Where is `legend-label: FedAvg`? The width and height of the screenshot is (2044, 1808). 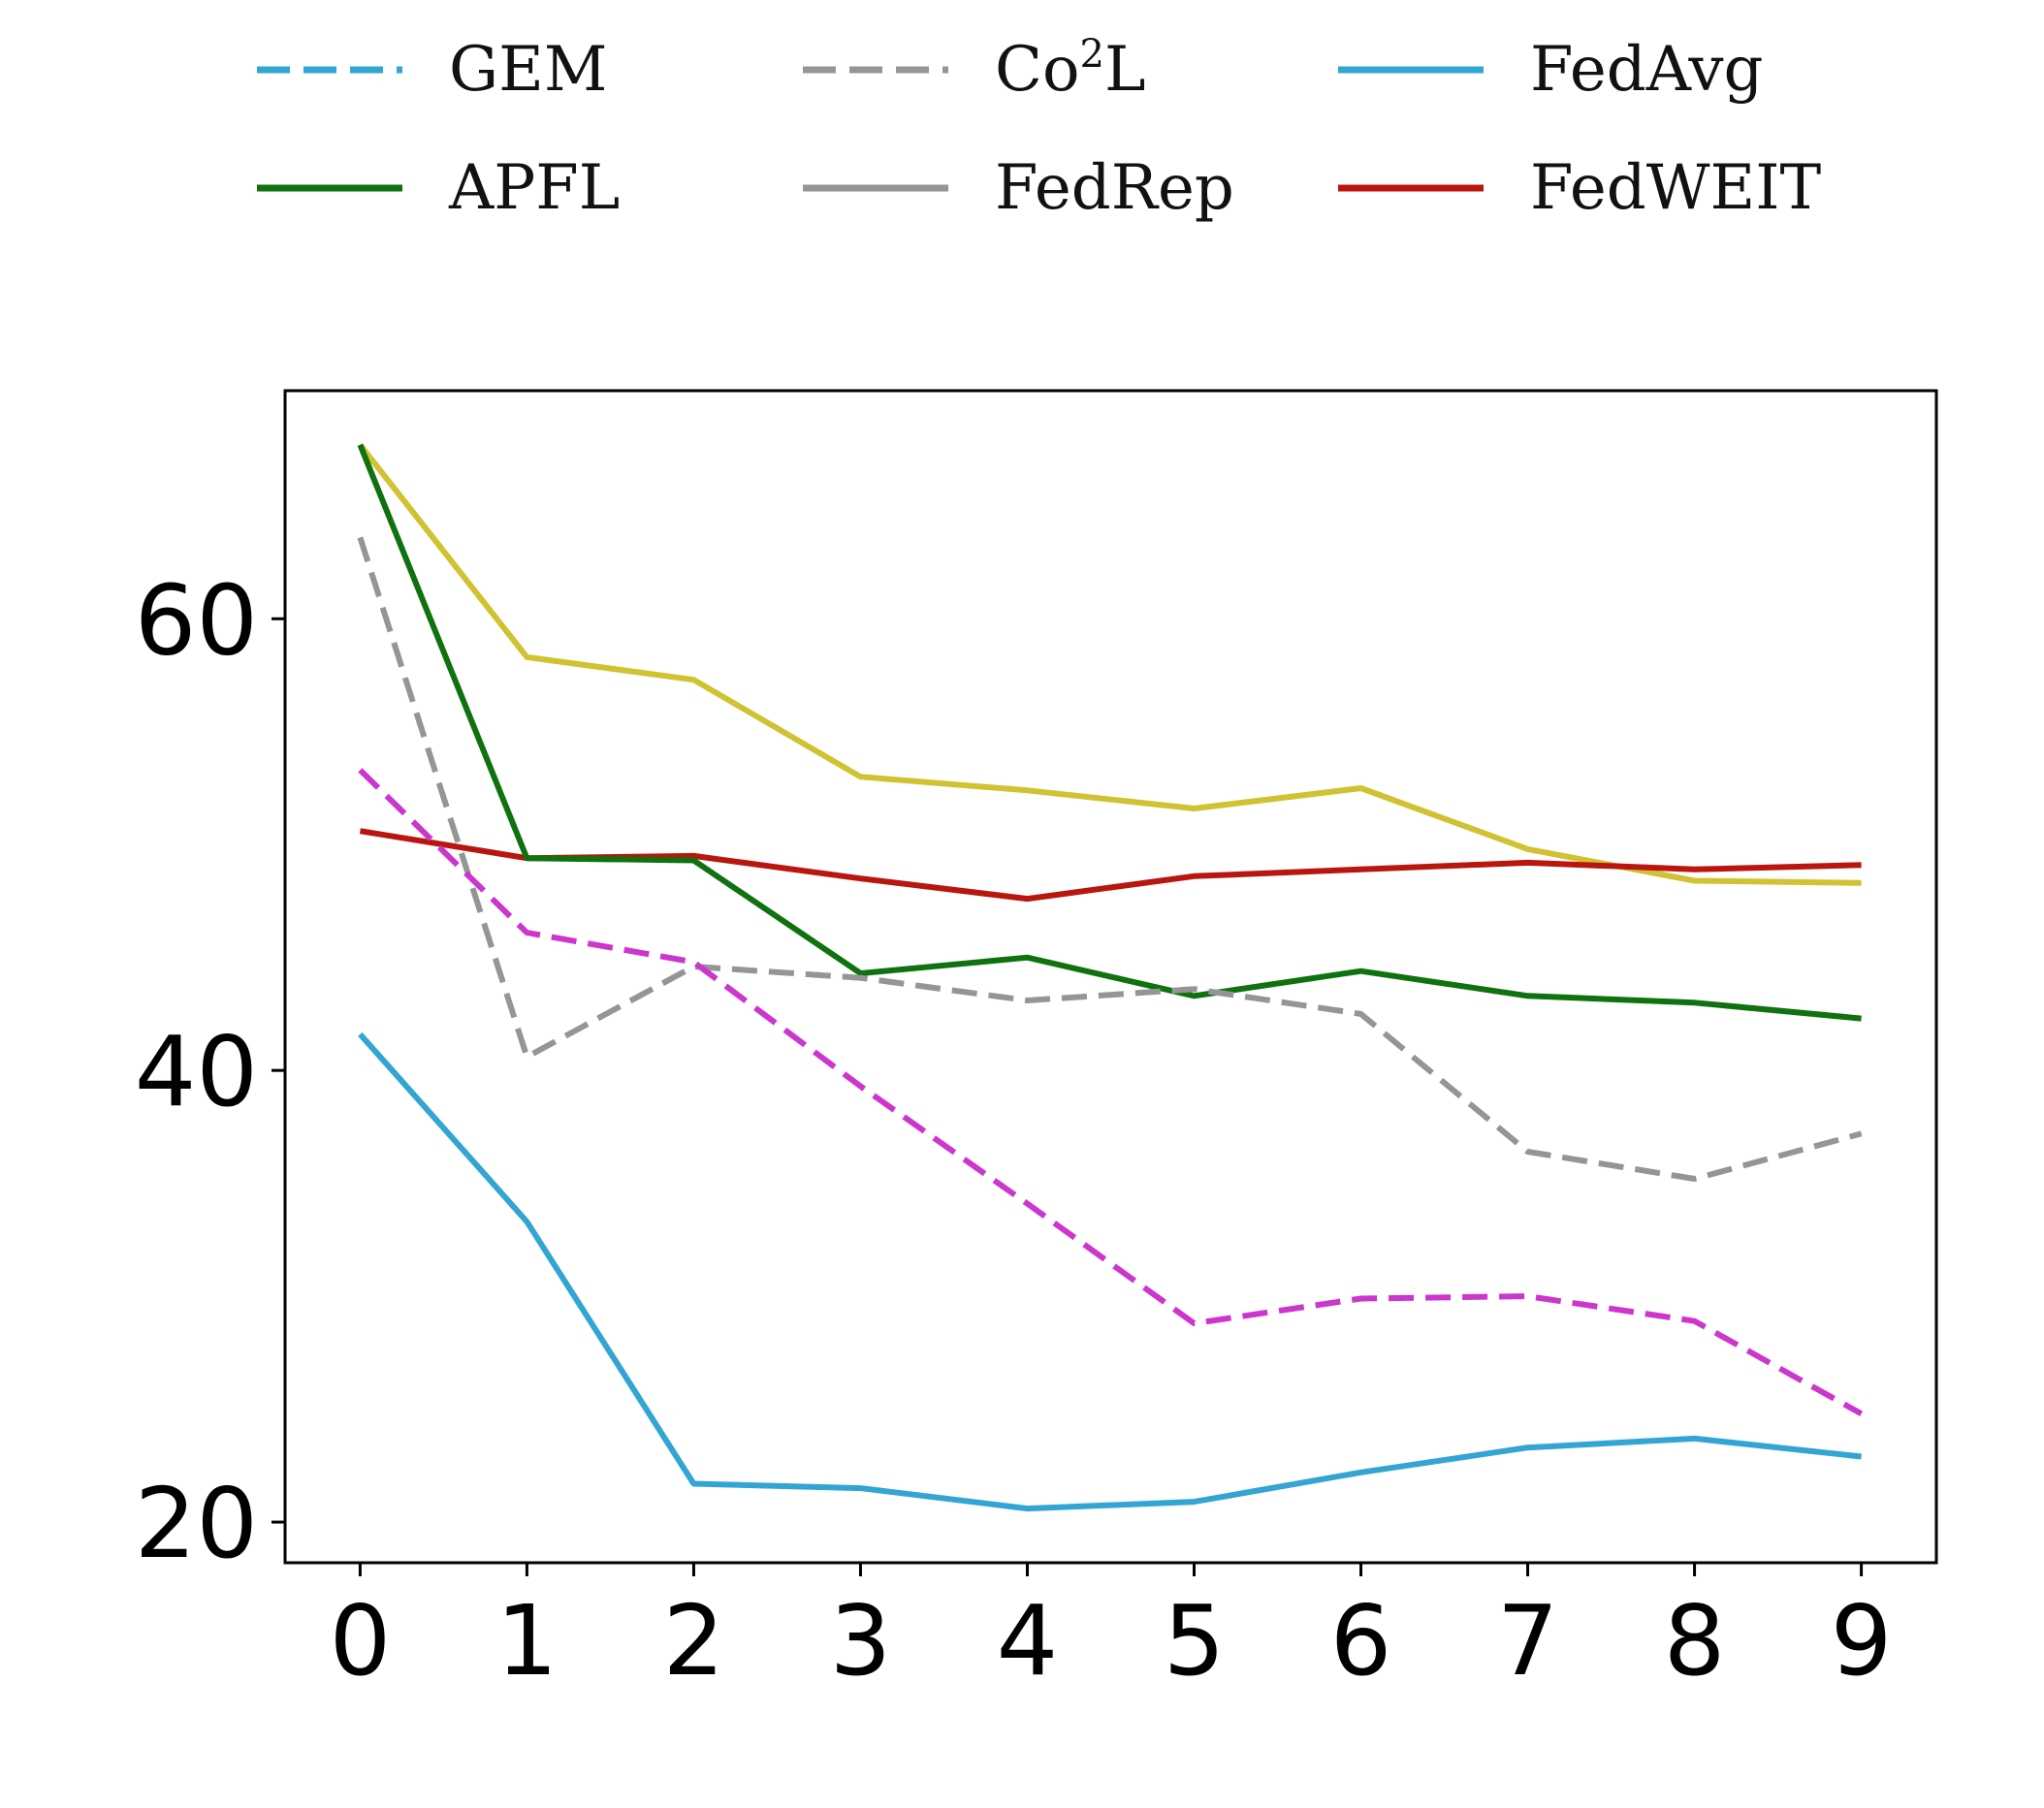
legend-label: FedAvg is located at coordinates (1647, 70).